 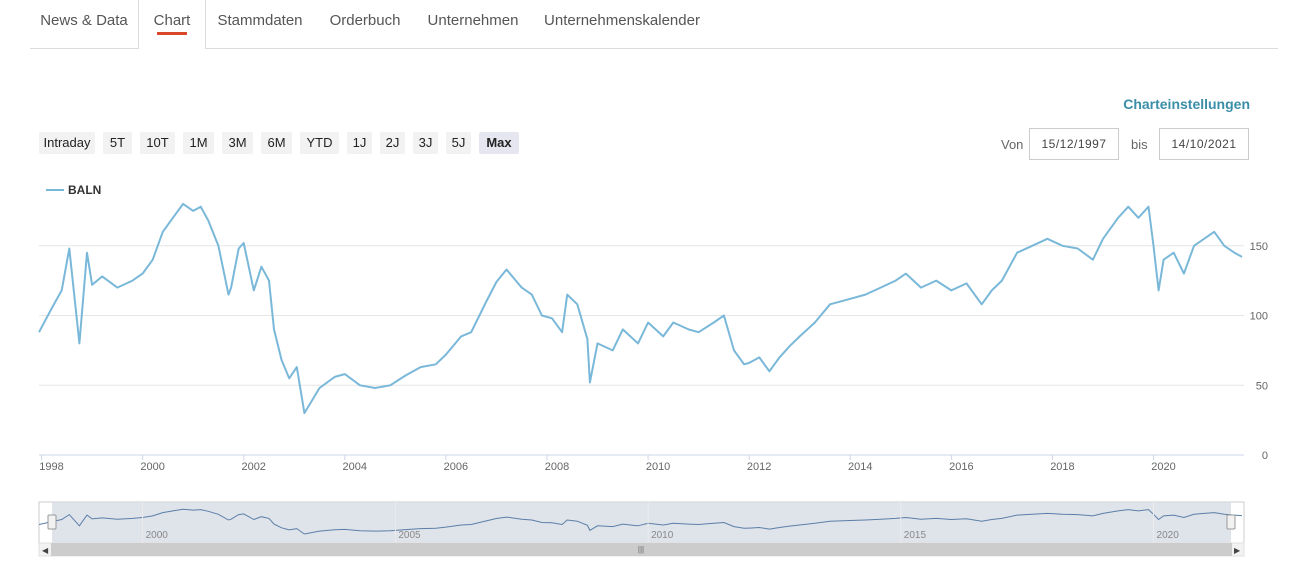 I want to click on date-to-label: bis, so click(x=1139, y=144).